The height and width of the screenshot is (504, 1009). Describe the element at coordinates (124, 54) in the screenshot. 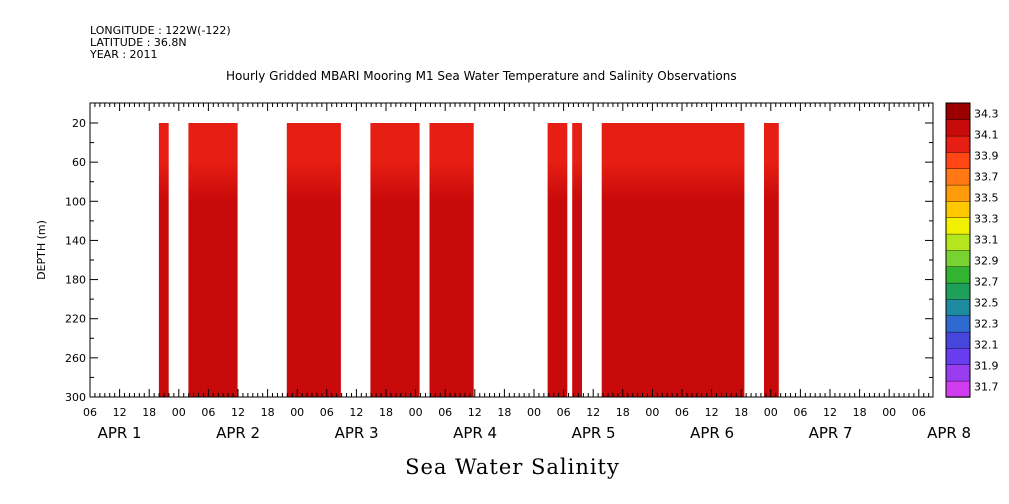

I see `year-label: YEAR : 2011` at that location.